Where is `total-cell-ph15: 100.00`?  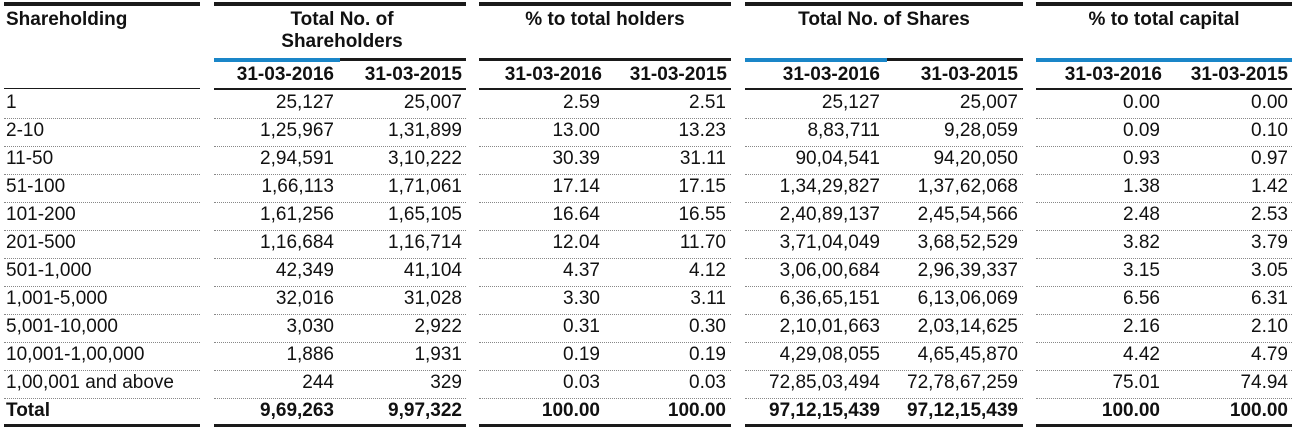 total-cell-ph15: 100.00 is located at coordinates (696, 410).